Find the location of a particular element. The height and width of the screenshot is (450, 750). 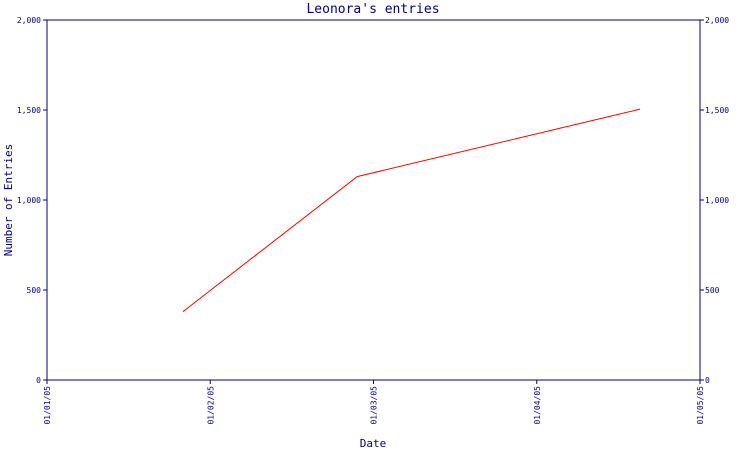

y-tick-label-left: 500 is located at coordinates (34, 290).